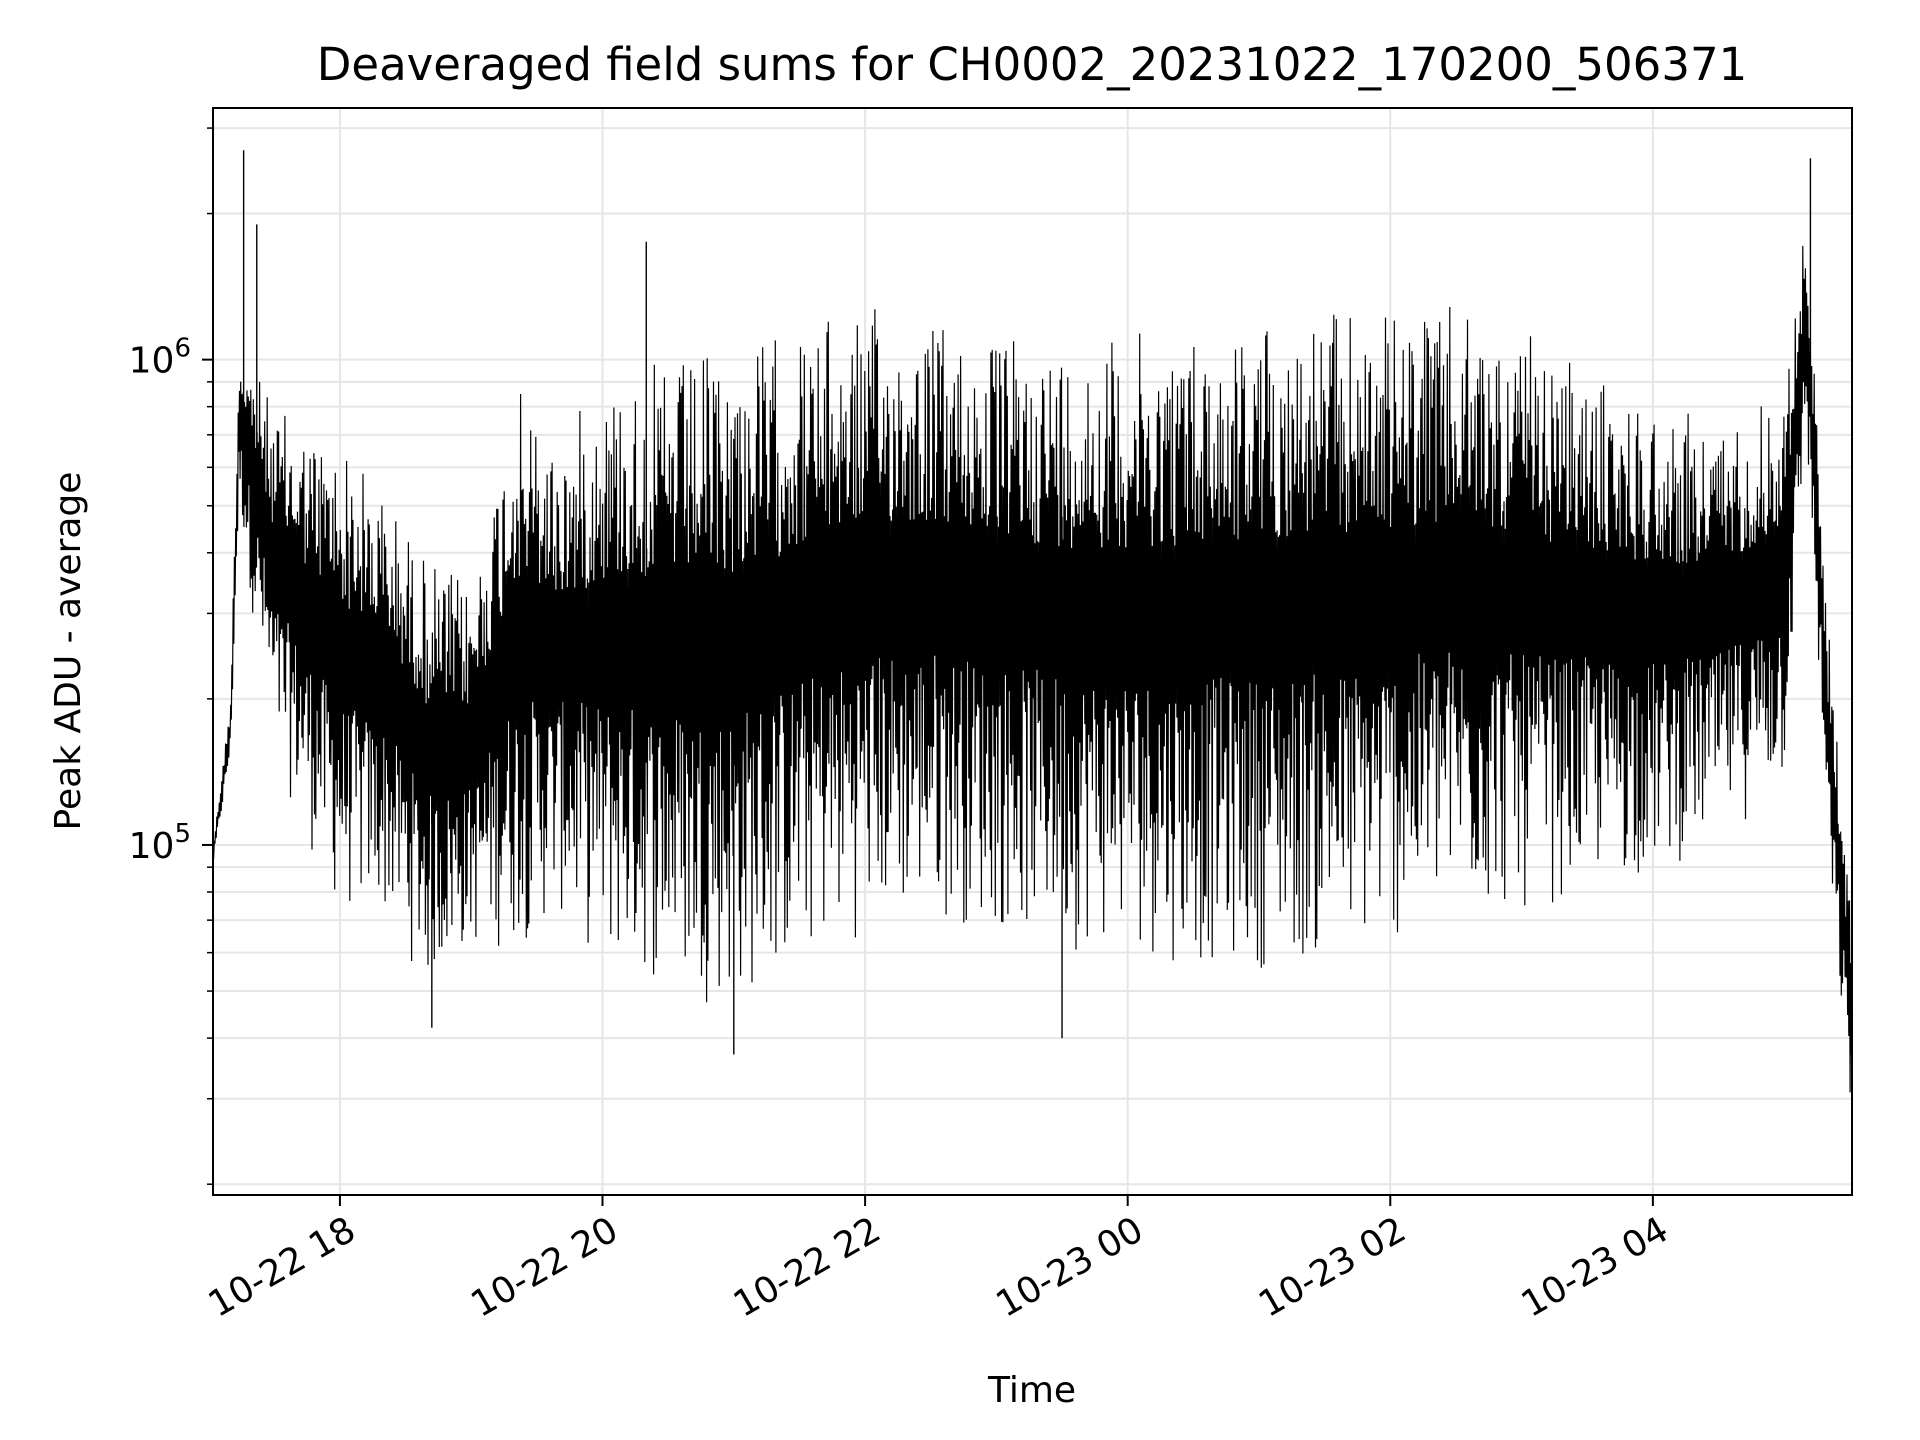 The image size is (1920, 1440). I want to click on y-tick-label: 10⁶, so click(160, 358).